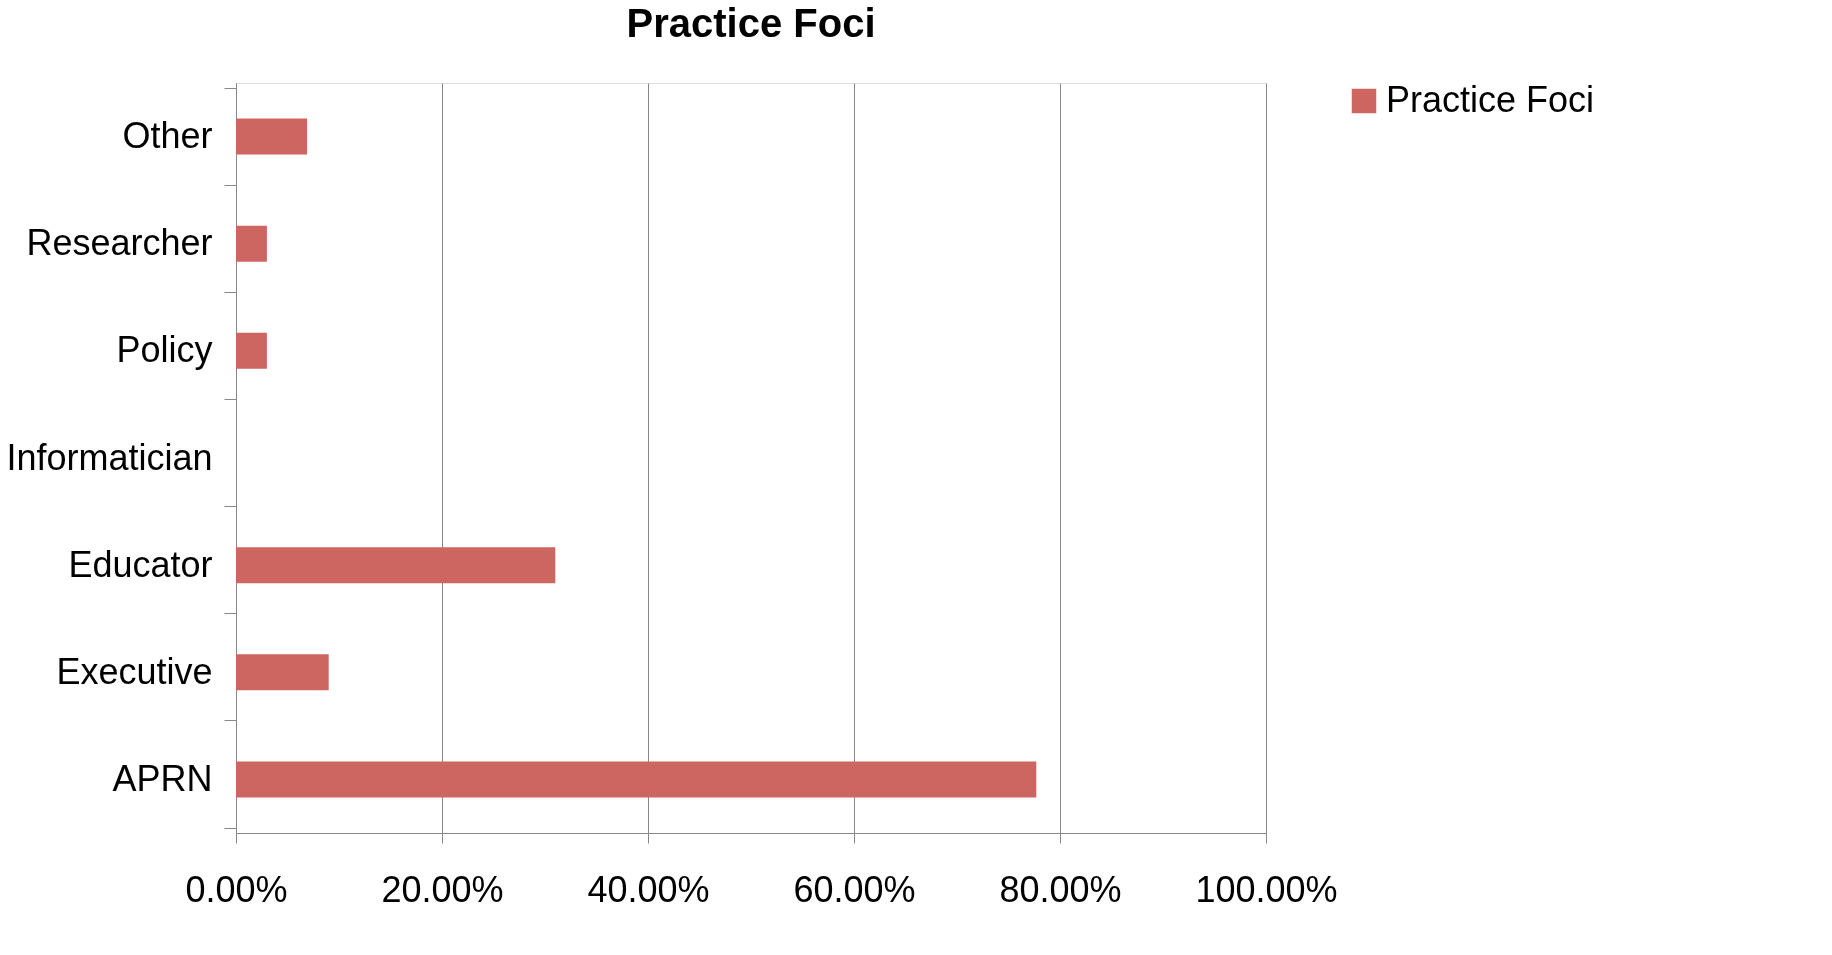  What do you see at coordinates (442, 889) in the screenshot?
I see `x-tick-label: 20.00%` at bounding box center [442, 889].